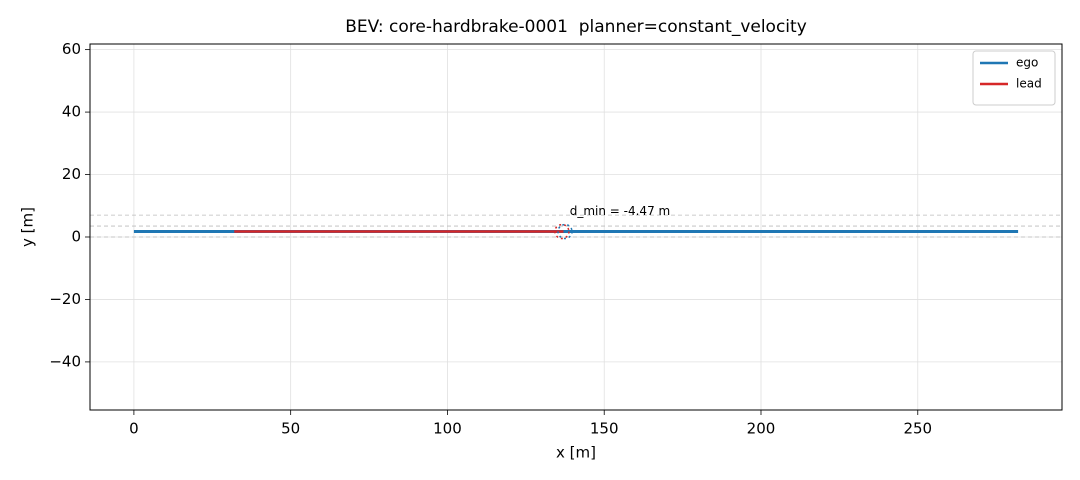  I want to click on y-tick-label: 40, so click(71, 112).